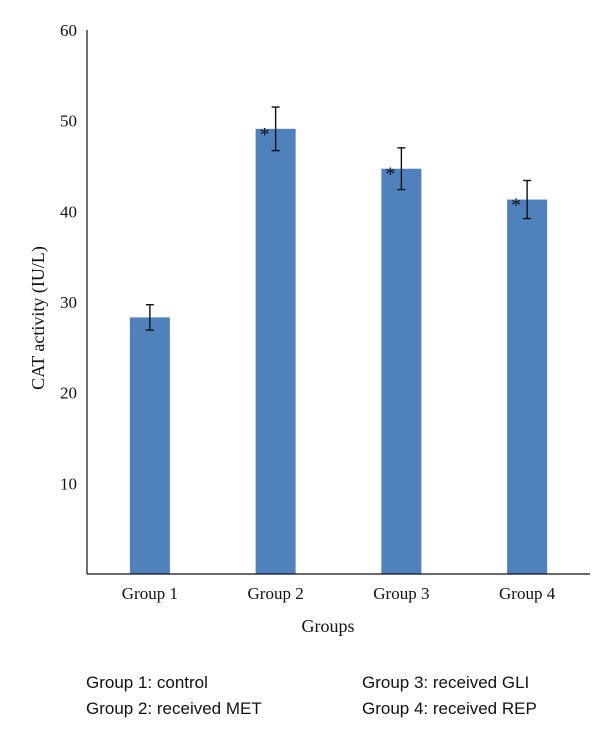 The height and width of the screenshot is (744, 600). I want to click on x-tick-label: Group 4, so click(527, 593).